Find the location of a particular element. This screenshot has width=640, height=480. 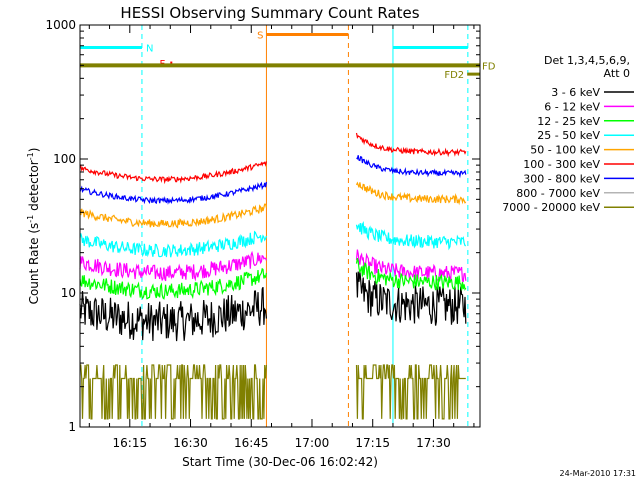

y-tick-label: 1 is located at coordinates (72, 427).